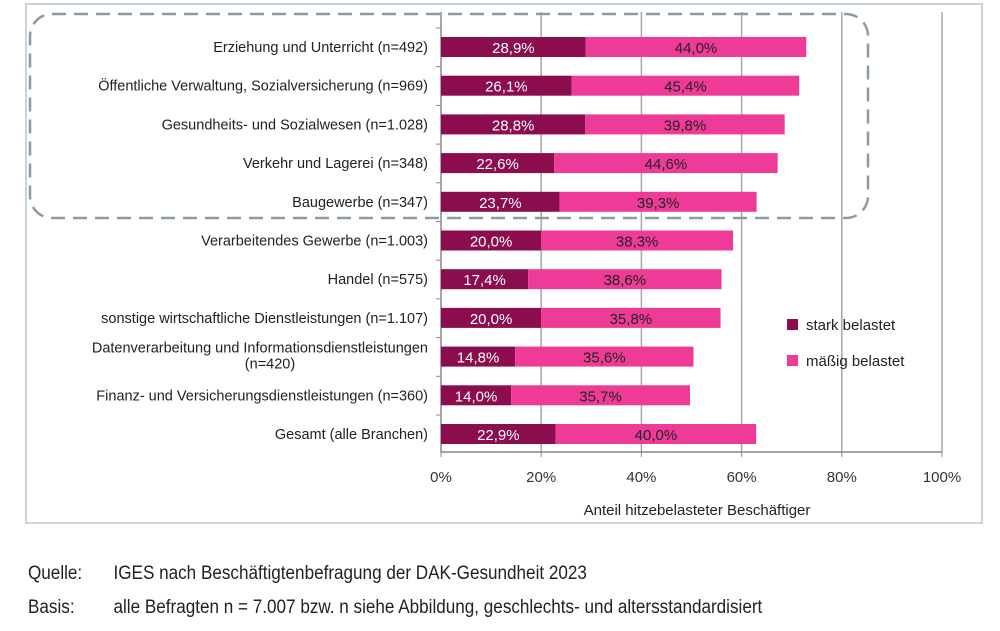 The height and width of the screenshot is (631, 1000). I want to click on data-label: 23,7%, so click(500, 203).